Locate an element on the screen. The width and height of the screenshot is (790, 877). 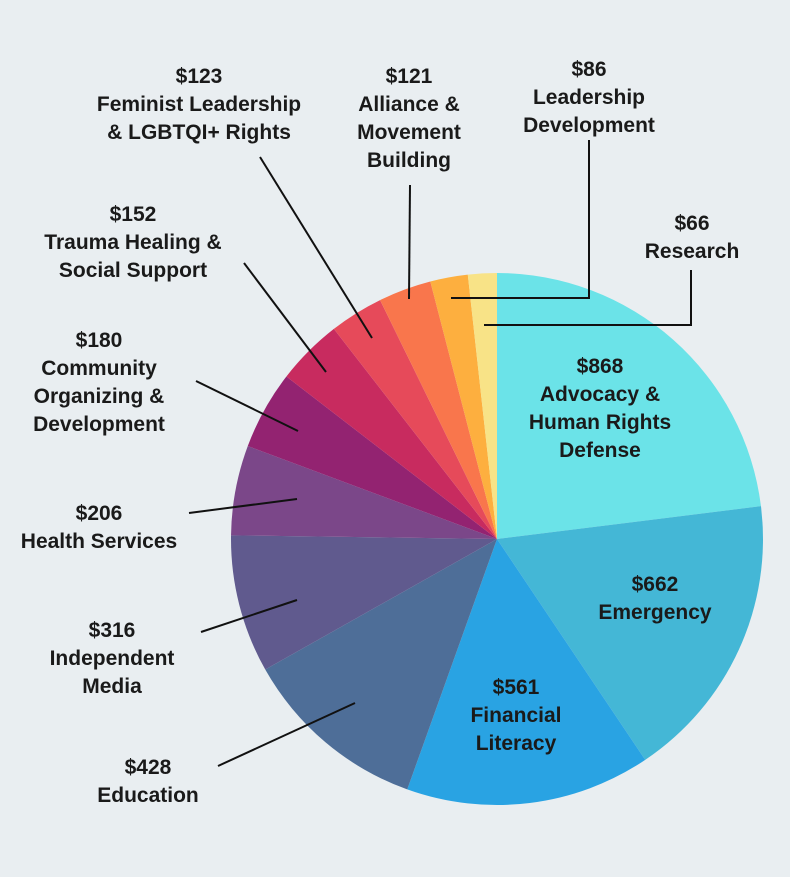
slice-amount: $86 is located at coordinates (589, 69).